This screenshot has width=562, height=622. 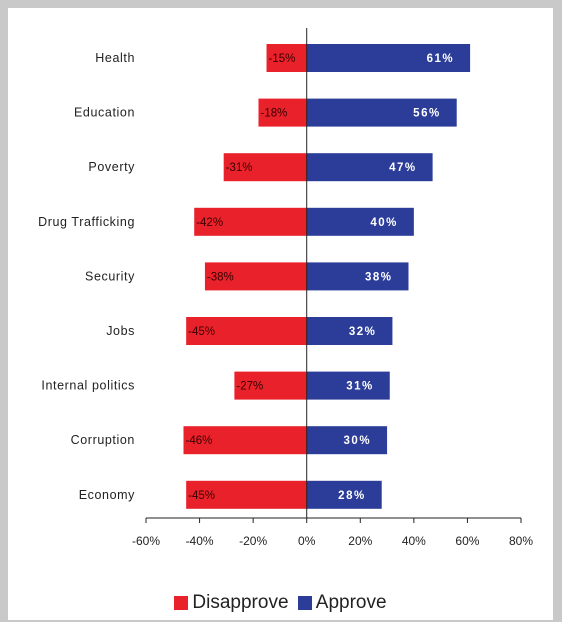 I want to click on category-label-corruption: Corruption, so click(x=103, y=440).